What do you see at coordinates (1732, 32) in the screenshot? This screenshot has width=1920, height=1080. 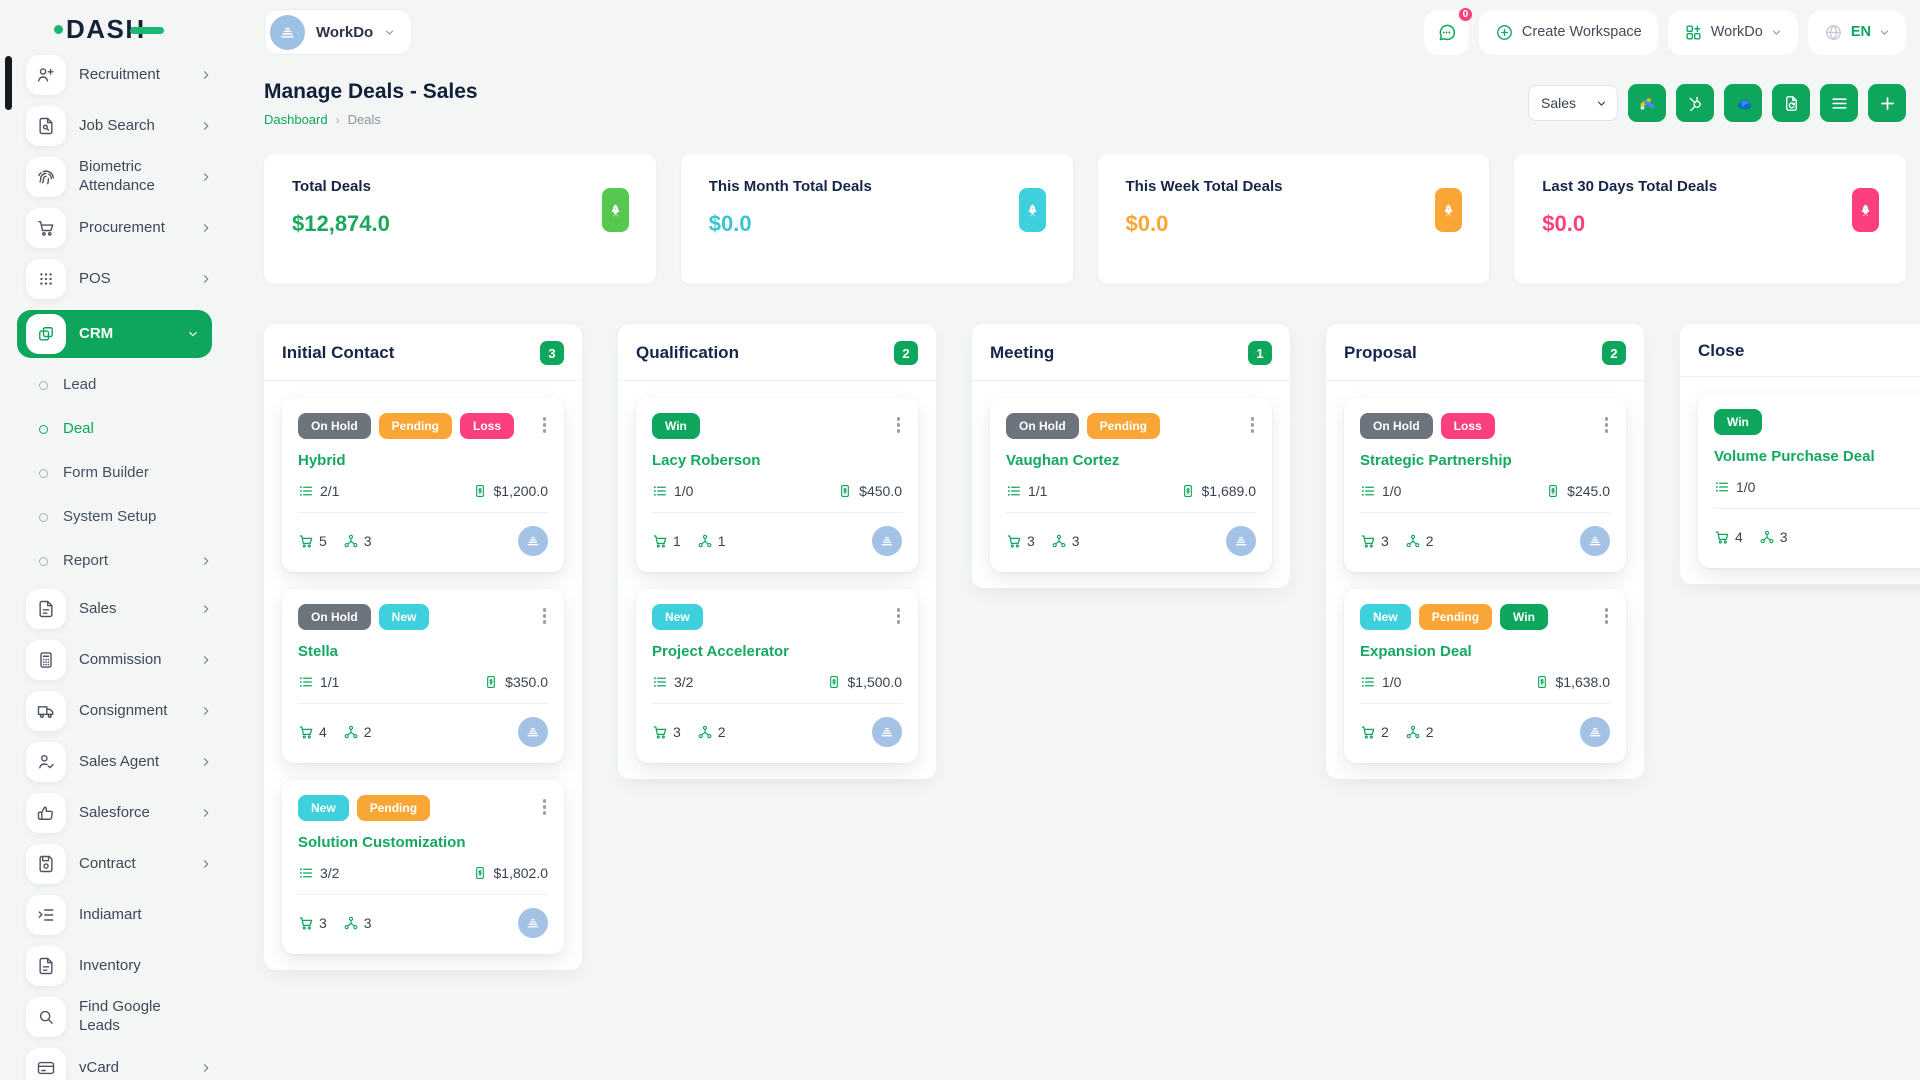 I see `workspace-dropdown: WorkDo` at bounding box center [1732, 32].